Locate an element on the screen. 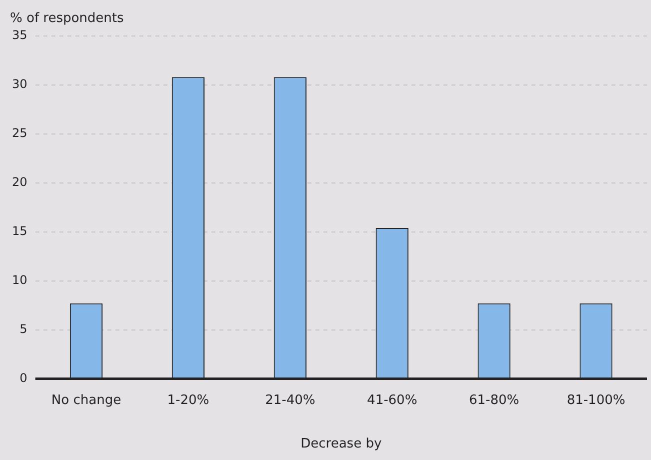  y-tick-label: 20 is located at coordinates (20, 182).